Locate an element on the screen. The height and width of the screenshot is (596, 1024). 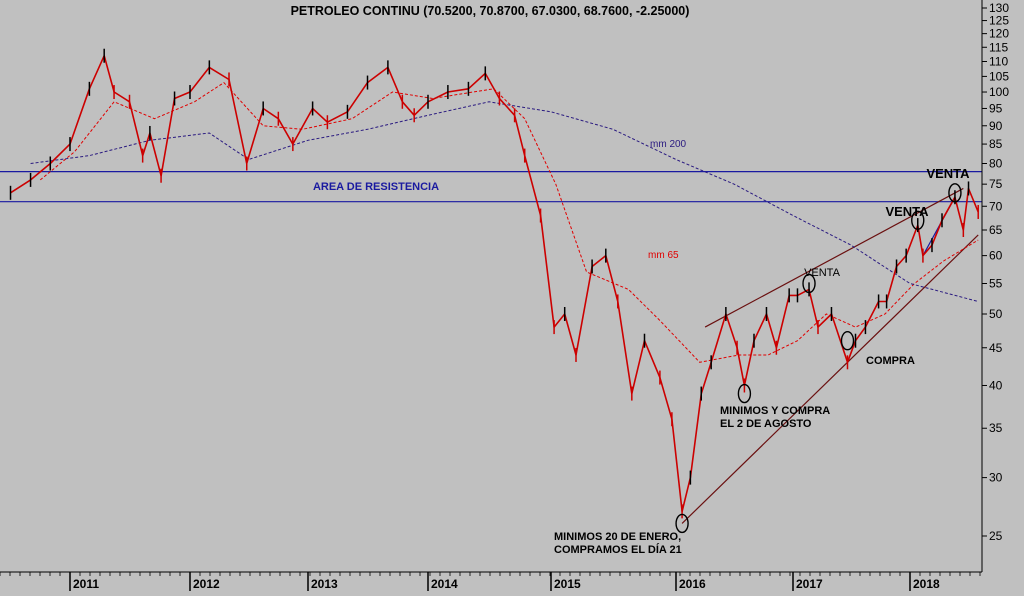
x-tick-label: 2013 is located at coordinates (324, 584).